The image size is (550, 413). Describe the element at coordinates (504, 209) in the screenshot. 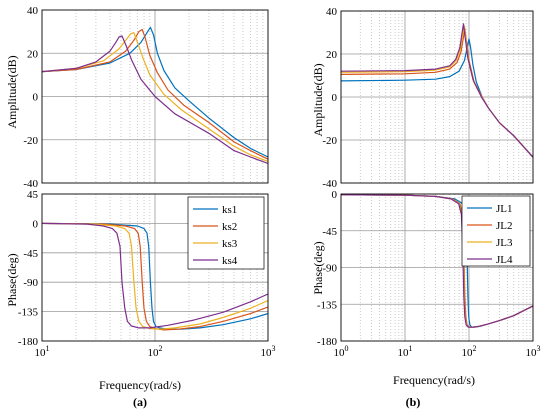

I see `legend-label-jl1: JL1` at that location.